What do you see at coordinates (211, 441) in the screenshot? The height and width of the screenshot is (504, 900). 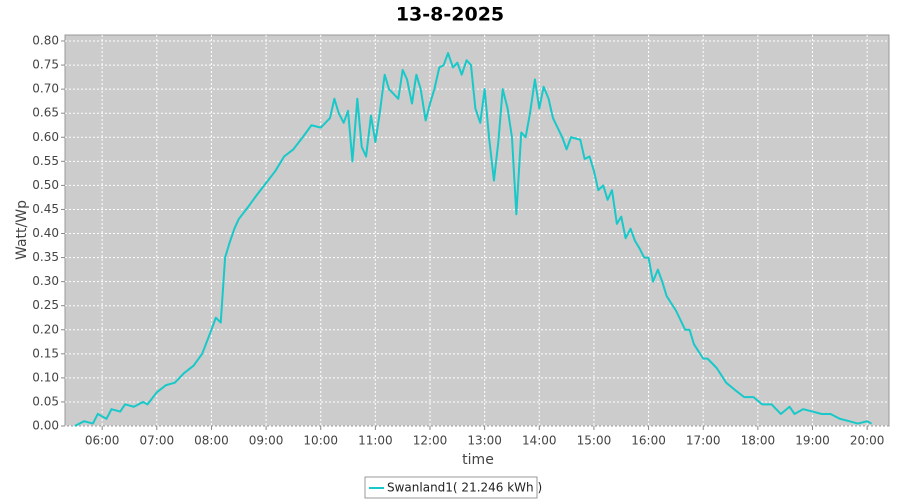 I see `x-tick-label: 08:00` at bounding box center [211, 441].